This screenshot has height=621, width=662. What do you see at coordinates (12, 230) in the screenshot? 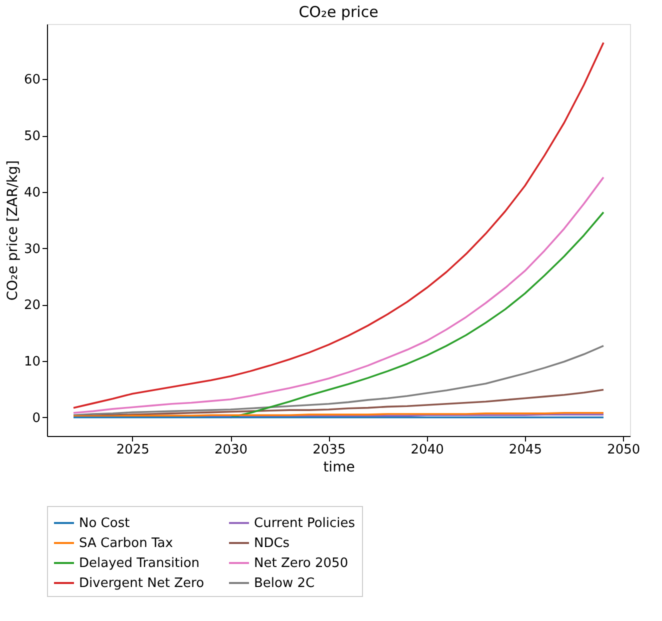
I see `y-axis-title: CO₂e price [ZAR/kg]` at bounding box center [12, 230].